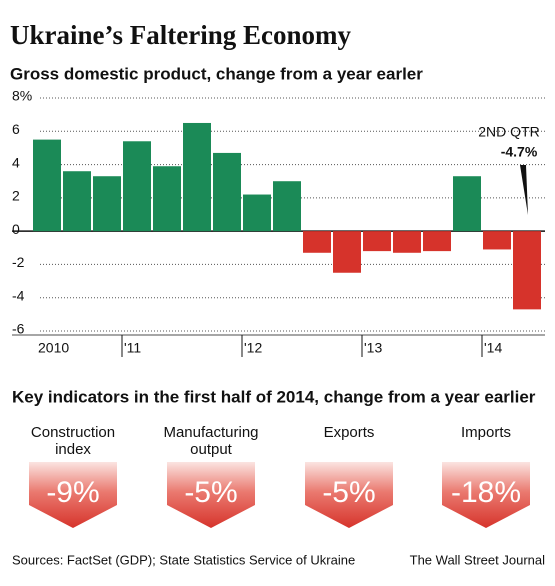 The width and height of the screenshot is (555, 586). Describe the element at coordinates (349, 432) in the screenshot. I see `indicator-label: Exports` at that location.